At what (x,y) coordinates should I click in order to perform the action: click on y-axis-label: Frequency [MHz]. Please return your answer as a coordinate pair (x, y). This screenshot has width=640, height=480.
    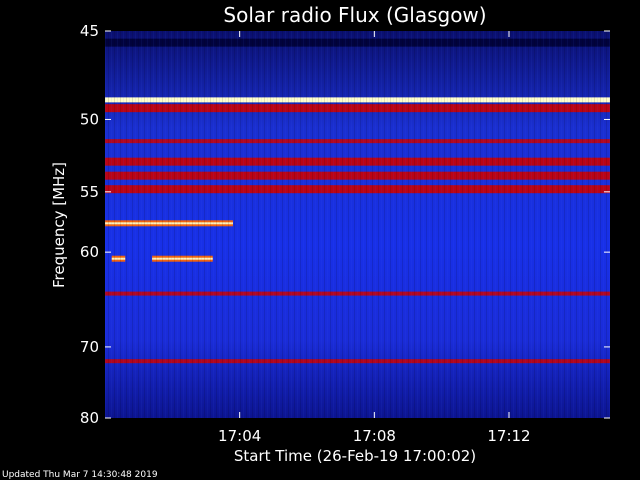
    Looking at the image, I should click on (59, 225).